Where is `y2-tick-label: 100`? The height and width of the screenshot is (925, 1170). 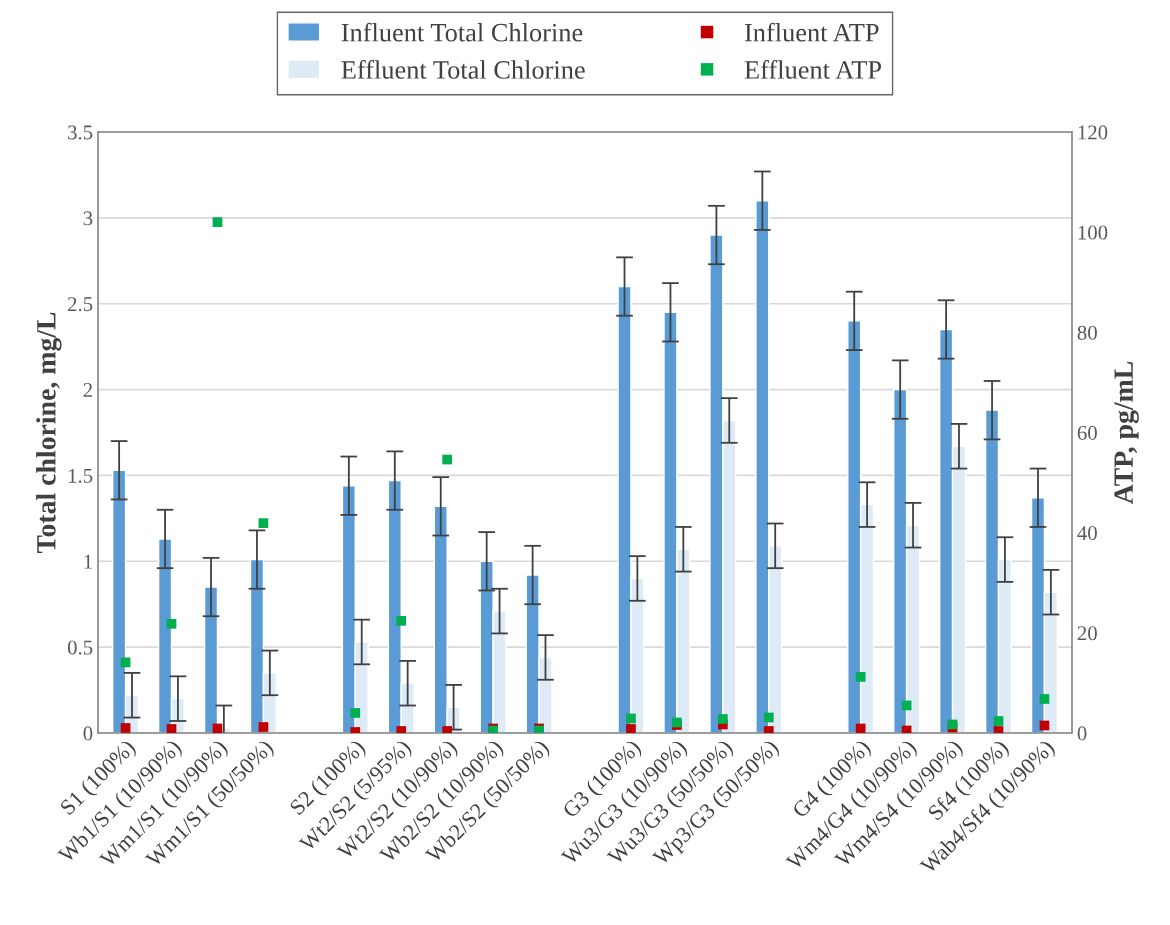
y2-tick-label: 100 is located at coordinates (1093, 232).